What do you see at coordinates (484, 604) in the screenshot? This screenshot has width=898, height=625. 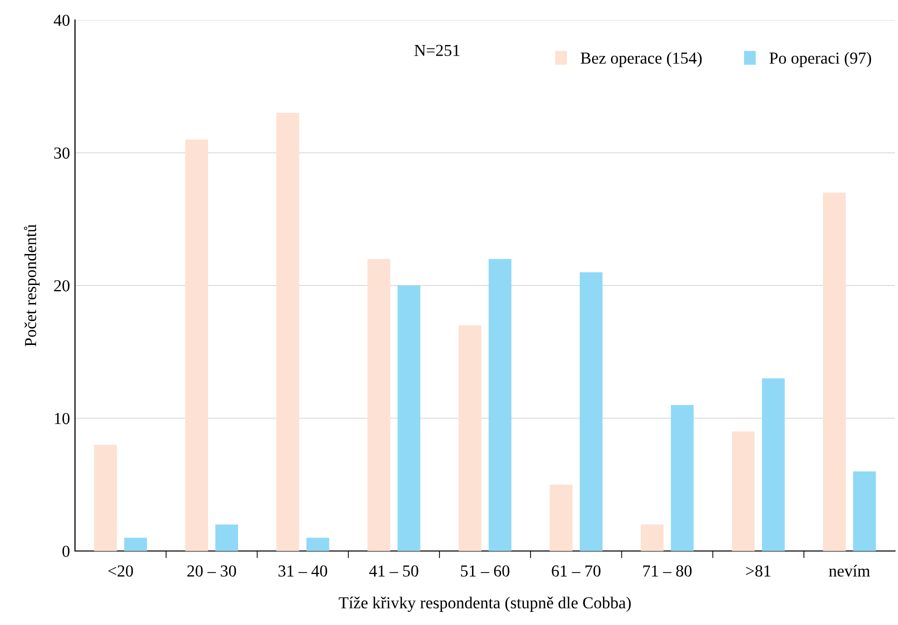 I see `x-axis-title: Tíže křivky respondenta (stupně dle Cobba)` at bounding box center [484, 604].